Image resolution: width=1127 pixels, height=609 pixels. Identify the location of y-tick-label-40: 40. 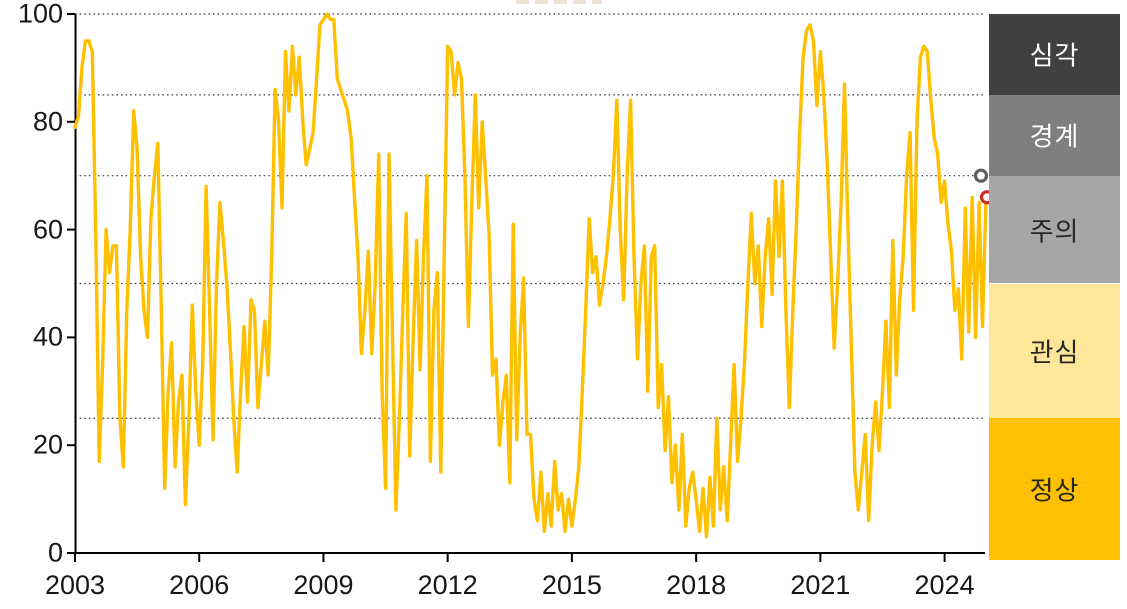
(47, 336).